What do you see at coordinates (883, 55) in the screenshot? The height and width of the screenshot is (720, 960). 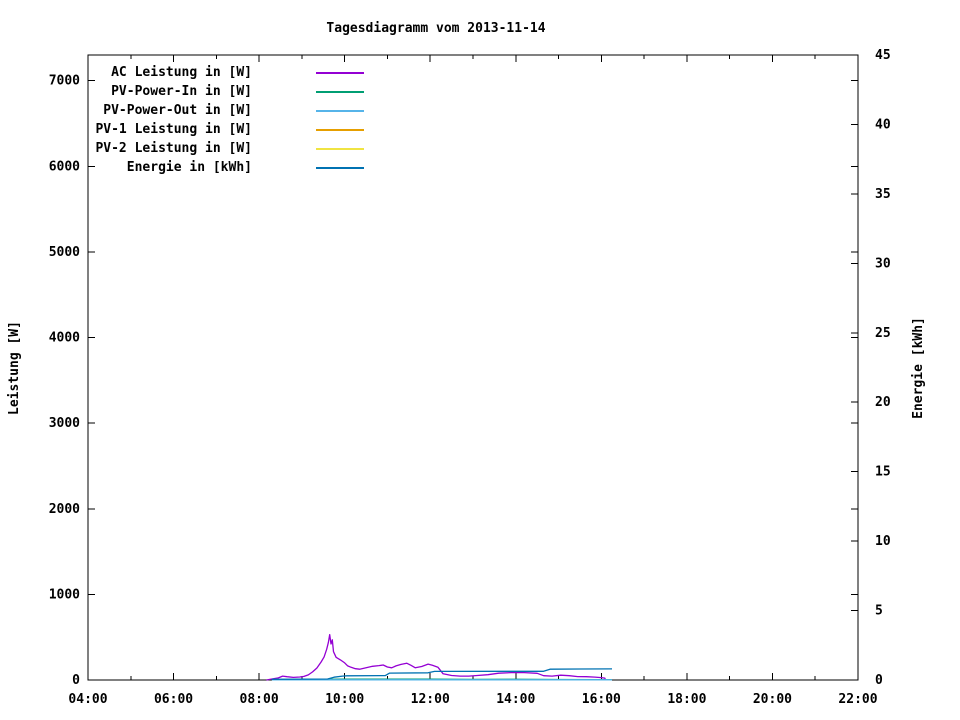 I see `y-right-tick-label: 45` at bounding box center [883, 55].